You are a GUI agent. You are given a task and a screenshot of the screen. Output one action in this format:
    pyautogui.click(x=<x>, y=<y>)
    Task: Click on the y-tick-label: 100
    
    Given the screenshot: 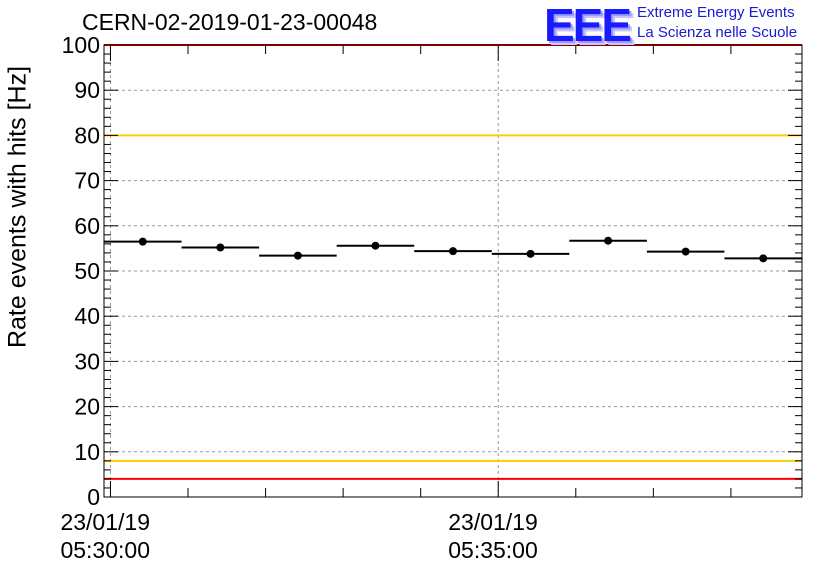 What is the action you would take?
    pyautogui.click(x=81, y=45)
    